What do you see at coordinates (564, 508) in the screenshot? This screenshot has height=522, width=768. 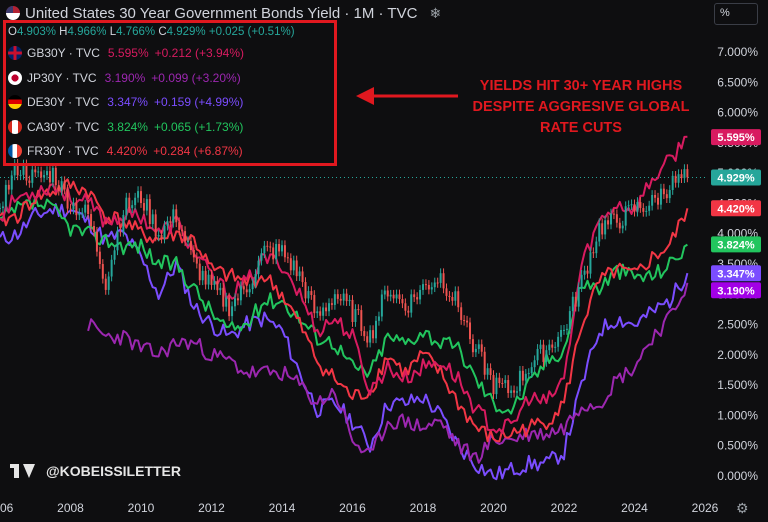 I see `x-tick-label: 2022` at bounding box center [564, 508].